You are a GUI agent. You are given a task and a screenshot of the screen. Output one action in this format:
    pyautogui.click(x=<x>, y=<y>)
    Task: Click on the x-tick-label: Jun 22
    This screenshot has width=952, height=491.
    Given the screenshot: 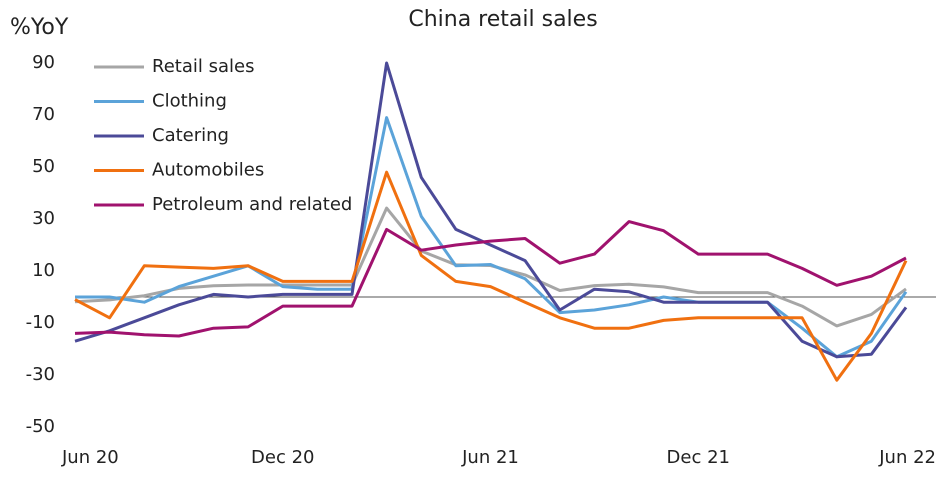 What is the action you would take?
    pyautogui.click(x=907, y=457)
    